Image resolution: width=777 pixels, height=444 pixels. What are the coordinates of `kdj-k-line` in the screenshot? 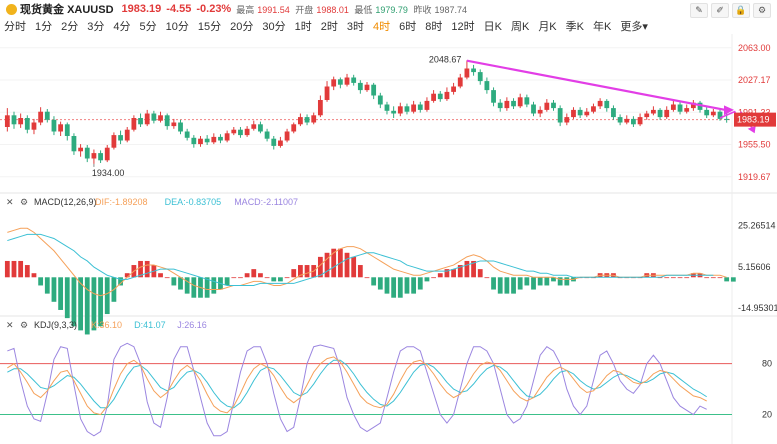 It's located at (357, 386).